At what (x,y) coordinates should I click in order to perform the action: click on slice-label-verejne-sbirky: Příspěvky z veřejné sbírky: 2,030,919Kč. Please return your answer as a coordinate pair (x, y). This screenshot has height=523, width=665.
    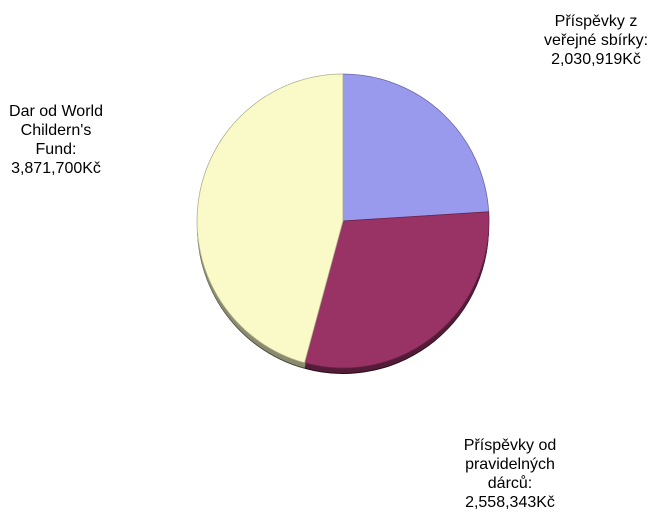
    Looking at the image, I should click on (596, 40).